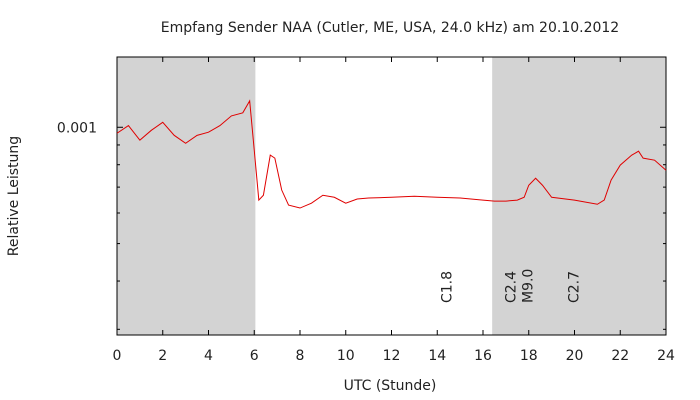 The image size is (700, 400). I want to click on flare-label: C2.7, so click(574, 287).